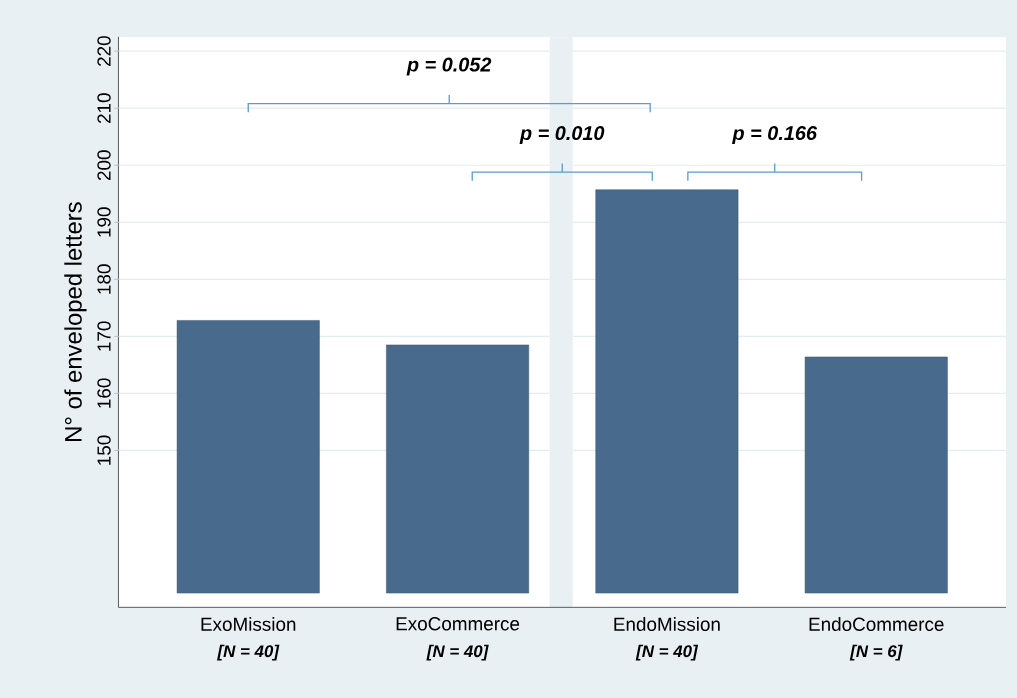 The height and width of the screenshot is (698, 1017). What do you see at coordinates (104, 450) in the screenshot?
I see `y-tick-label: 150` at bounding box center [104, 450].